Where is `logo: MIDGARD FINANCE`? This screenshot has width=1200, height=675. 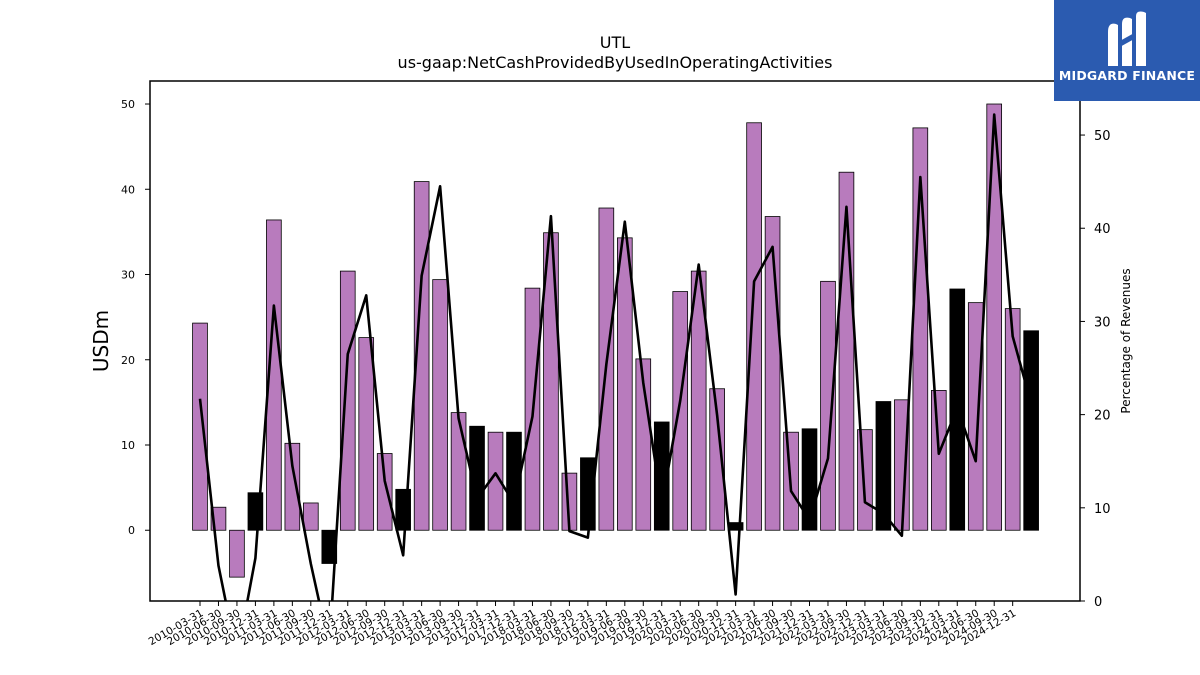 logo: MIDGARD FINANCE is located at coordinates (1127, 50).